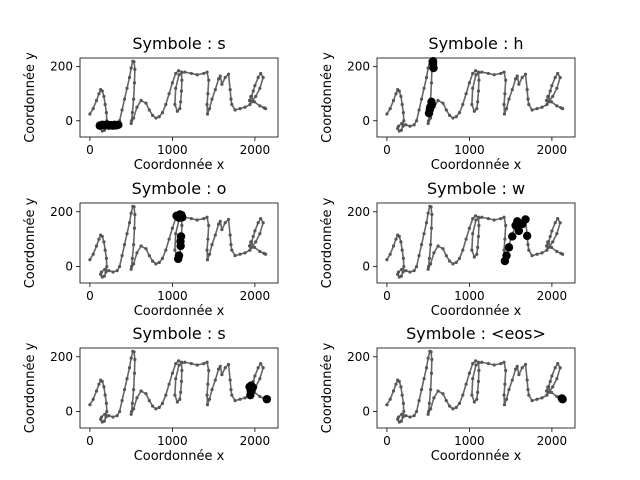 Image resolution: width=640 pixels, height=480 pixels. Describe the element at coordinates (90, 150) in the screenshot. I see `x-tick-label: 0` at that location.